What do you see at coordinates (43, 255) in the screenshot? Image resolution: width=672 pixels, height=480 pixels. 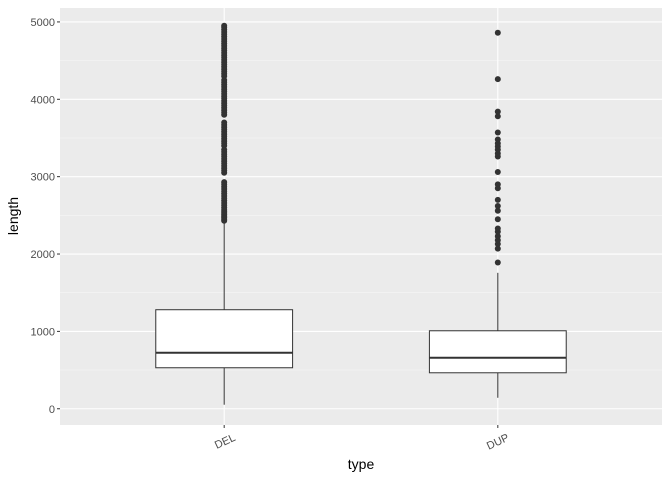 I see `y-tick-label: 2000` at bounding box center [43, 255].